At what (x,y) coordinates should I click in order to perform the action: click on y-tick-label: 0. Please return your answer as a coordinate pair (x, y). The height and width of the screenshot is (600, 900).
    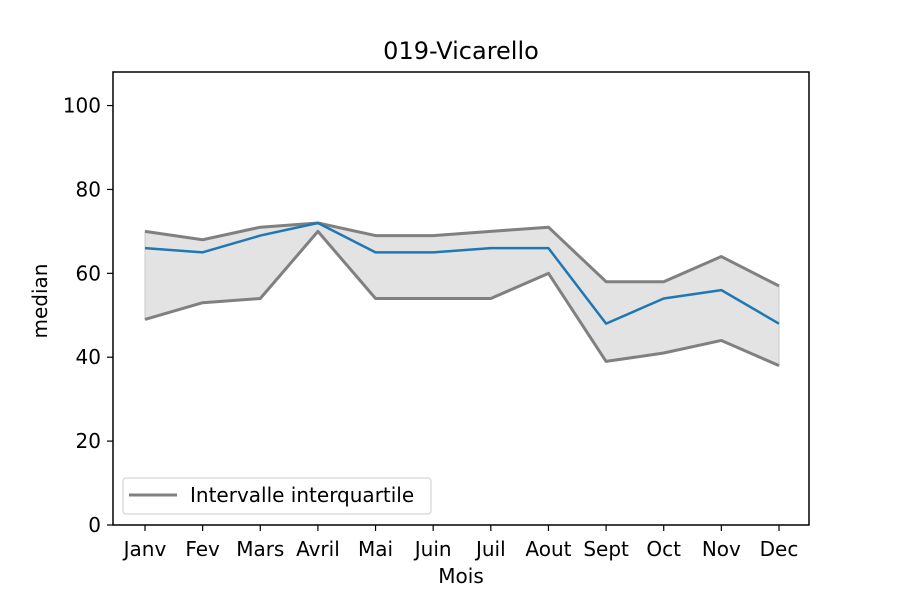
    Looking at the image, I should click on (94, 525).